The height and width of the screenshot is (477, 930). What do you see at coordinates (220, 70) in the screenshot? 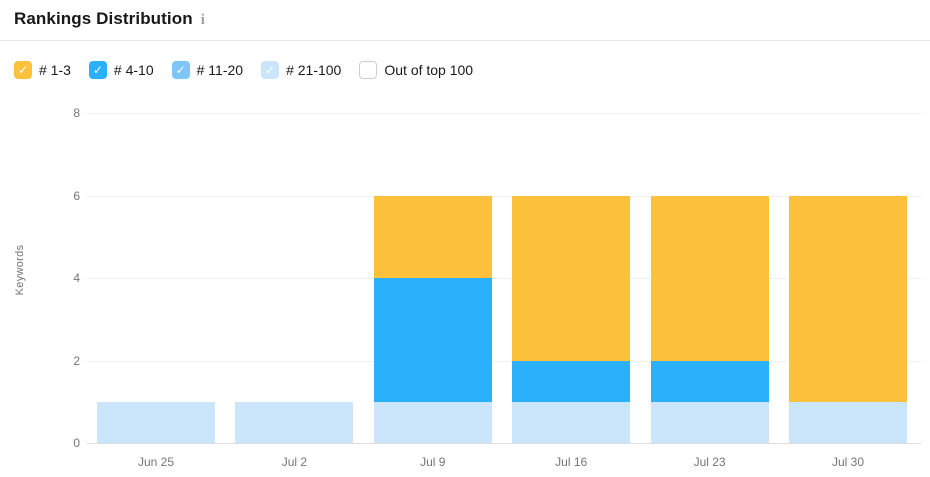
I see `legend-item-label: # 11-20` at bounding box center [220, 70].